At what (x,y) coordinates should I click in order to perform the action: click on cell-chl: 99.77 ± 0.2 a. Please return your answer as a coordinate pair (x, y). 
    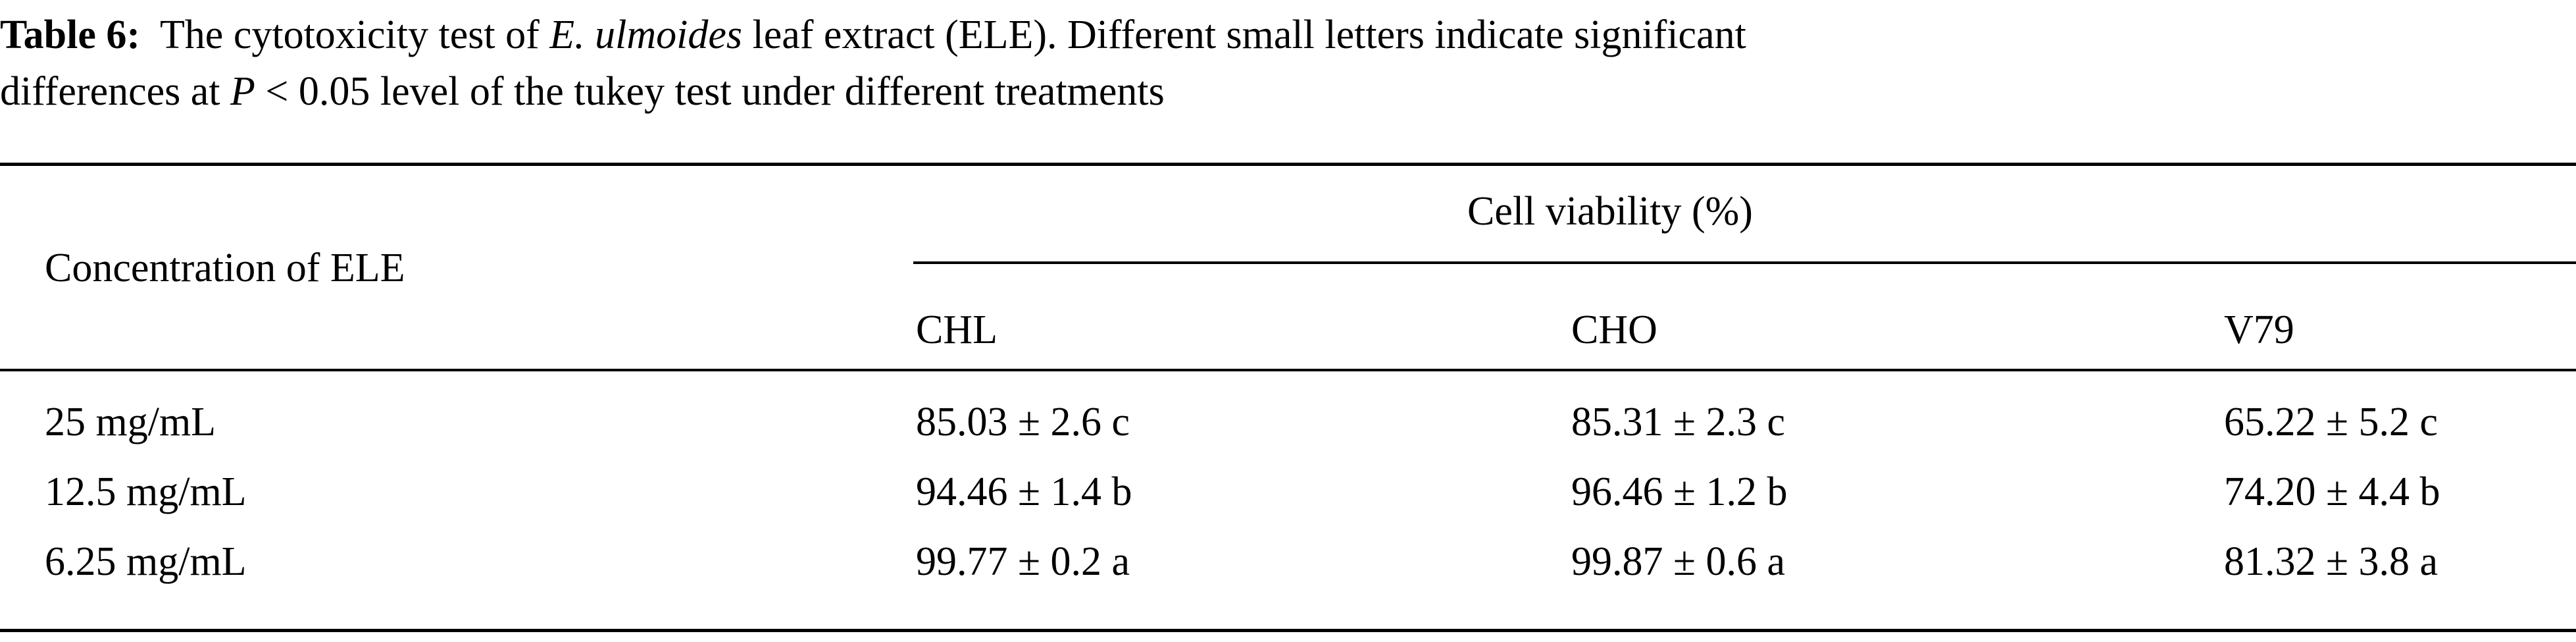
    Looking at the image, I should click on (1023, 561).